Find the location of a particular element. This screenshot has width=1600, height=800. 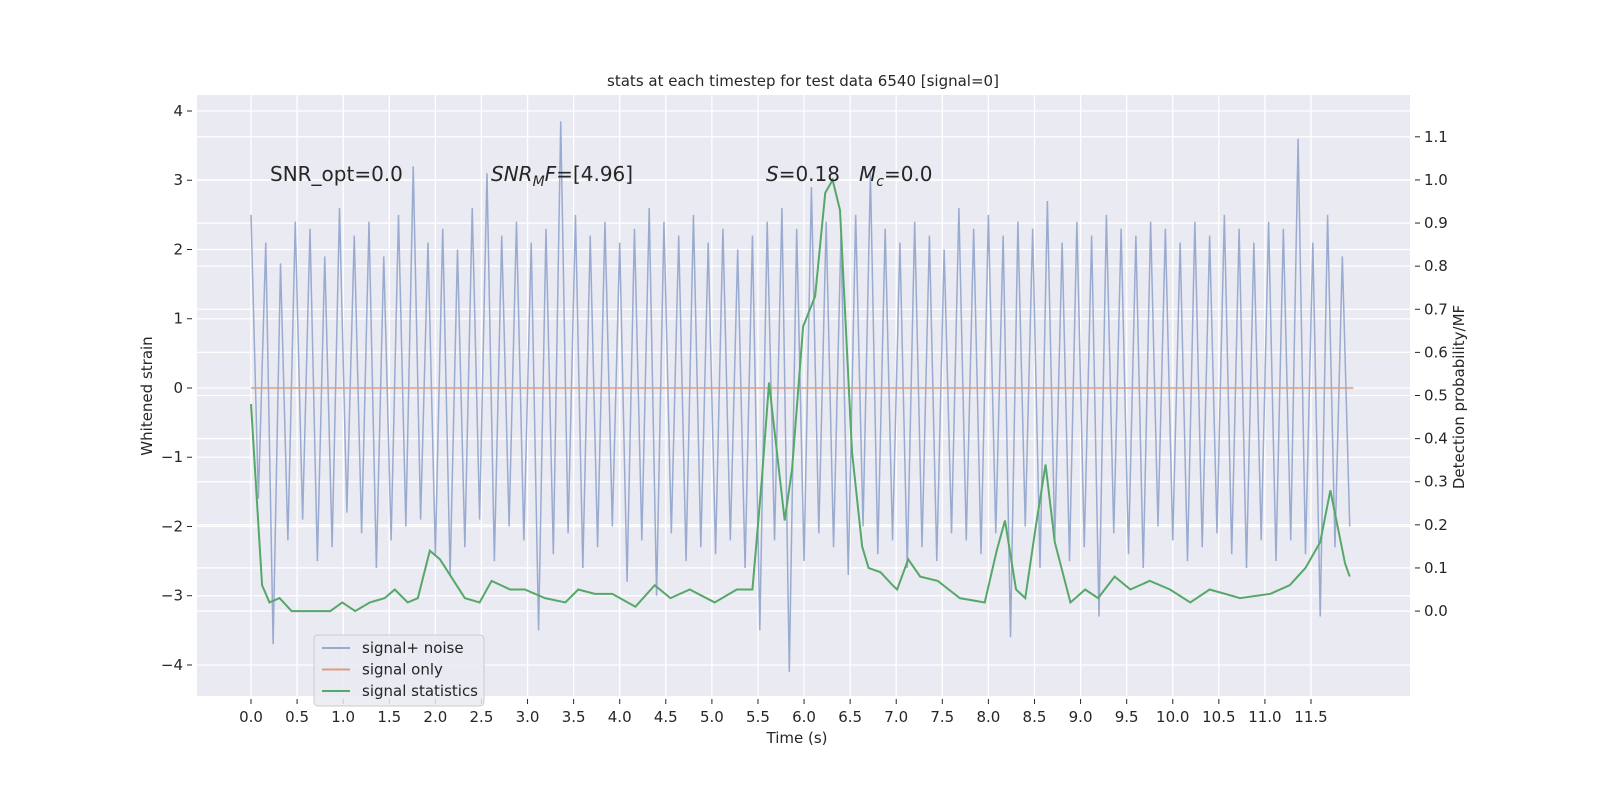

y-tick-label: 3 is located at coordinates (178, 180).